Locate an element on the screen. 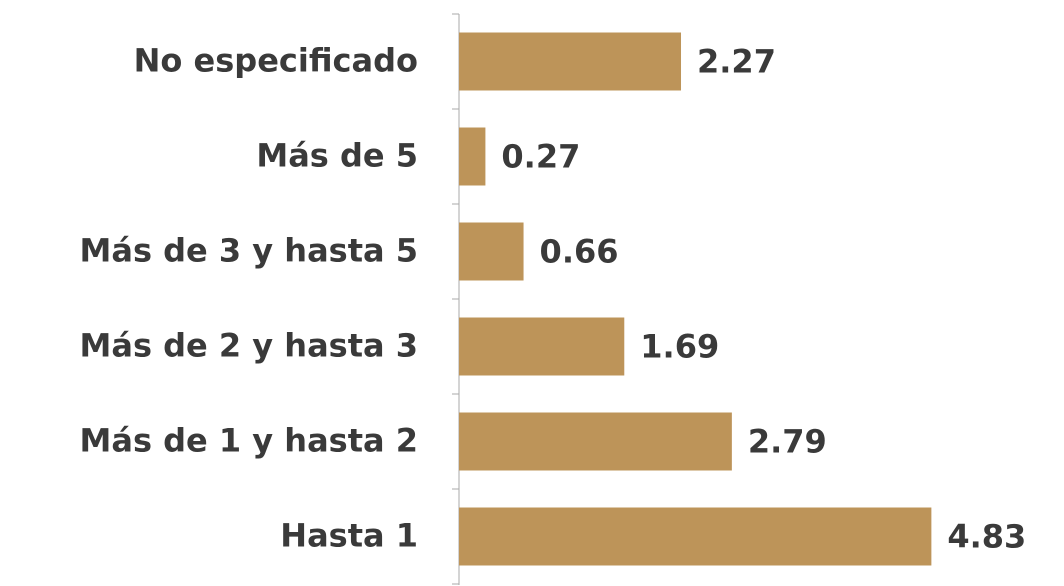 Image resolution: width=1064 pixels, height=586 pixels. category-label: No especificado is located at coordinates (276, 61).